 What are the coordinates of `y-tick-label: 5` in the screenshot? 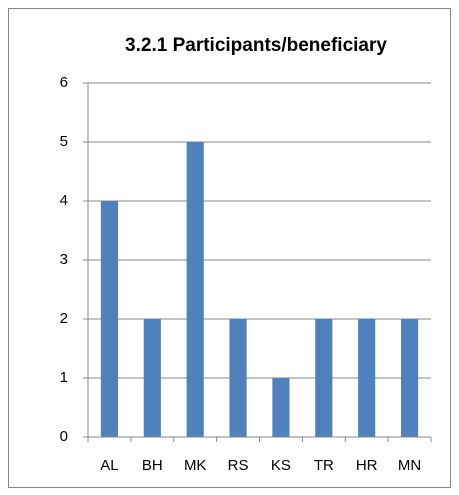 It's located at (64, 141).